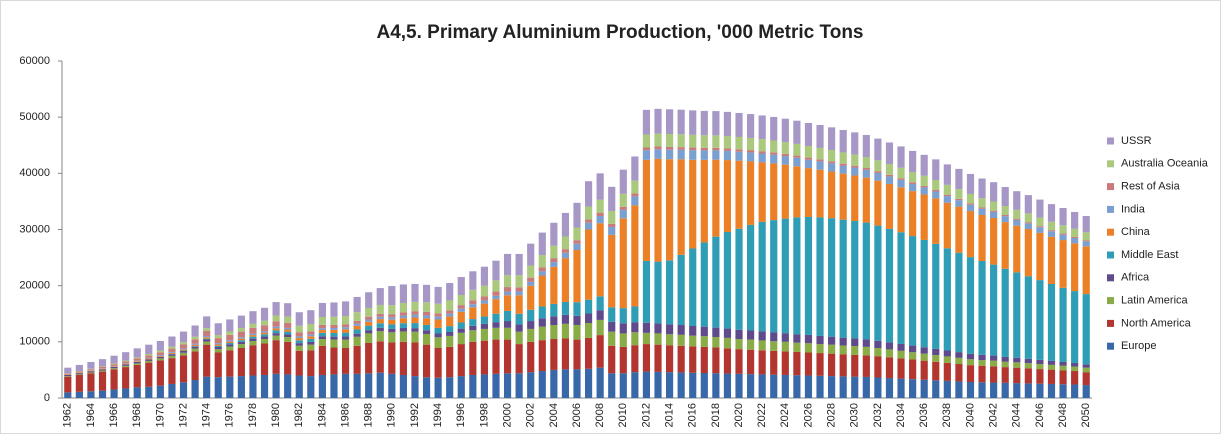 The height and width of the screenshot is (434, 1221). I want to click on x-tick-label: 2006, so click(577, 415).